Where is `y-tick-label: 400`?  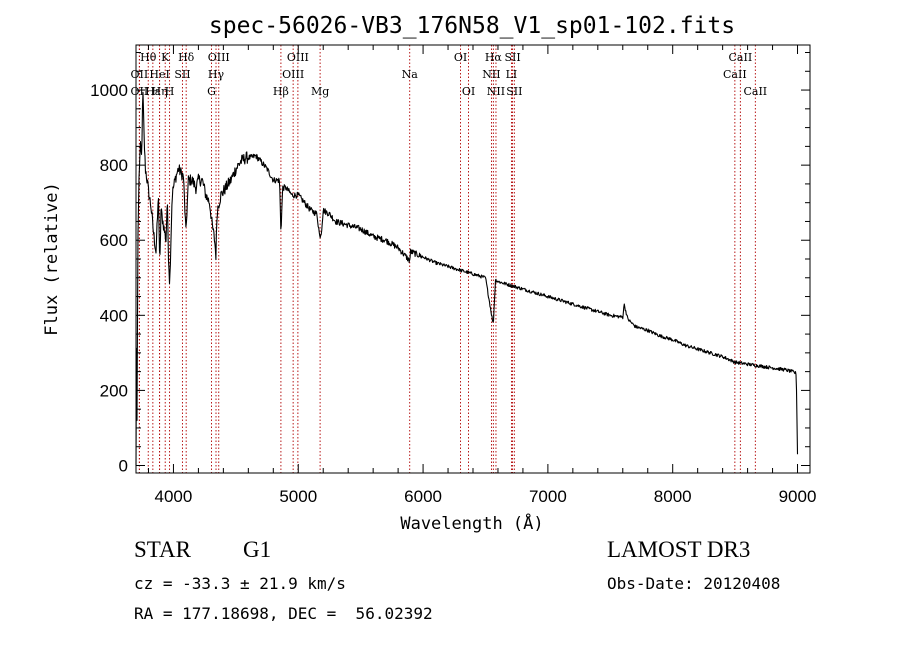
y-tick-label: 400 is located at coordinates (114, 315).